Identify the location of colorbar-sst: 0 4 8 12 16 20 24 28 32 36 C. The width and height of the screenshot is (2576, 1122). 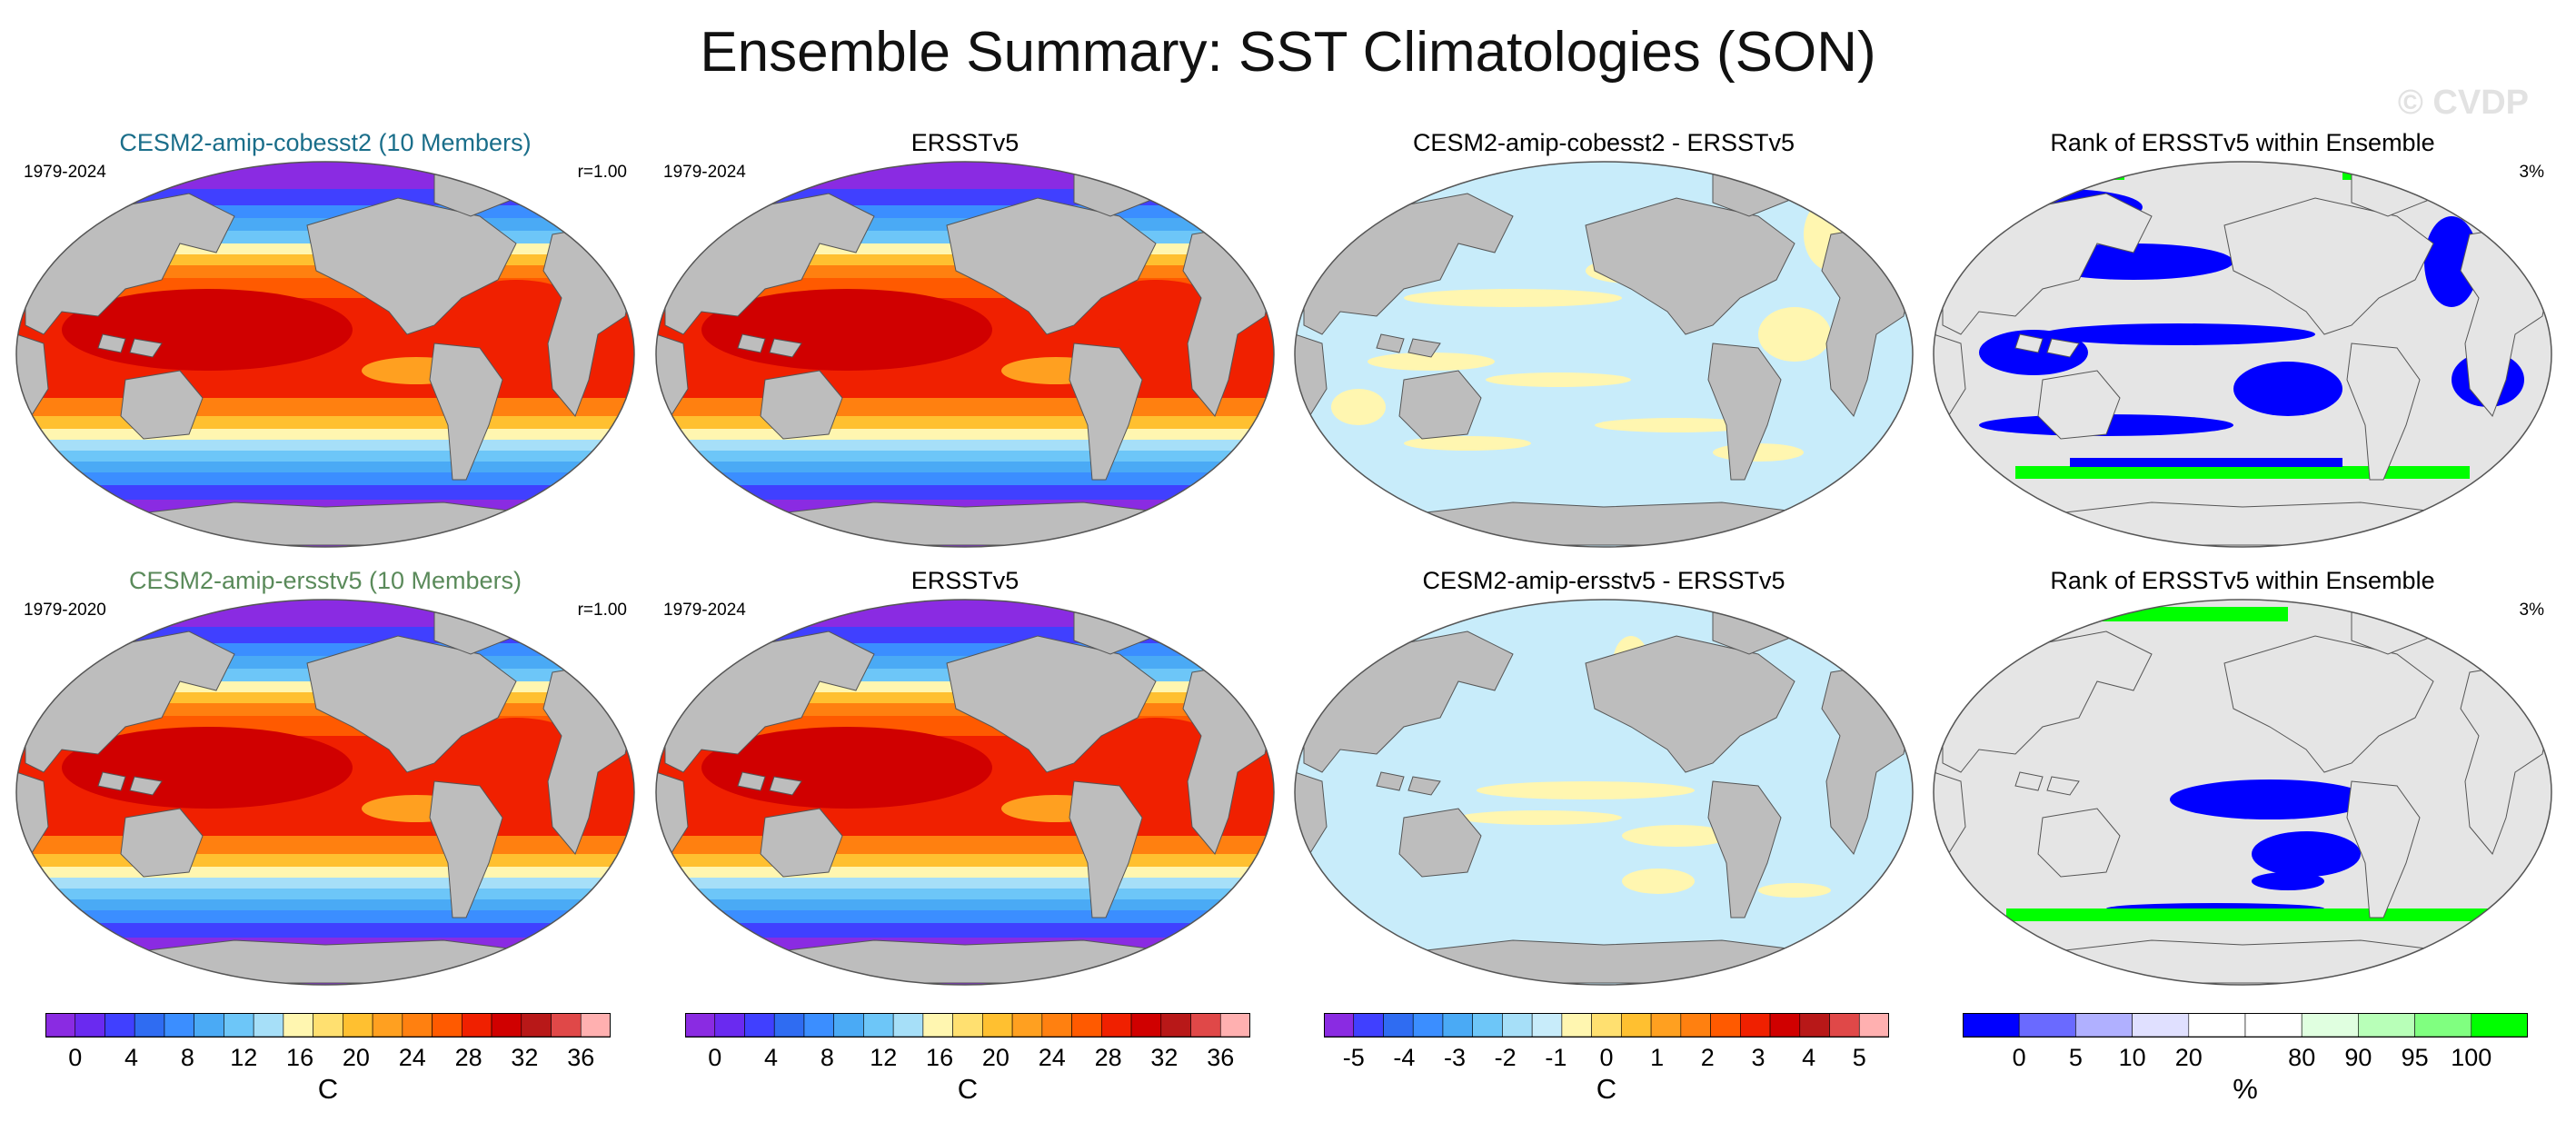
(967, 1063).